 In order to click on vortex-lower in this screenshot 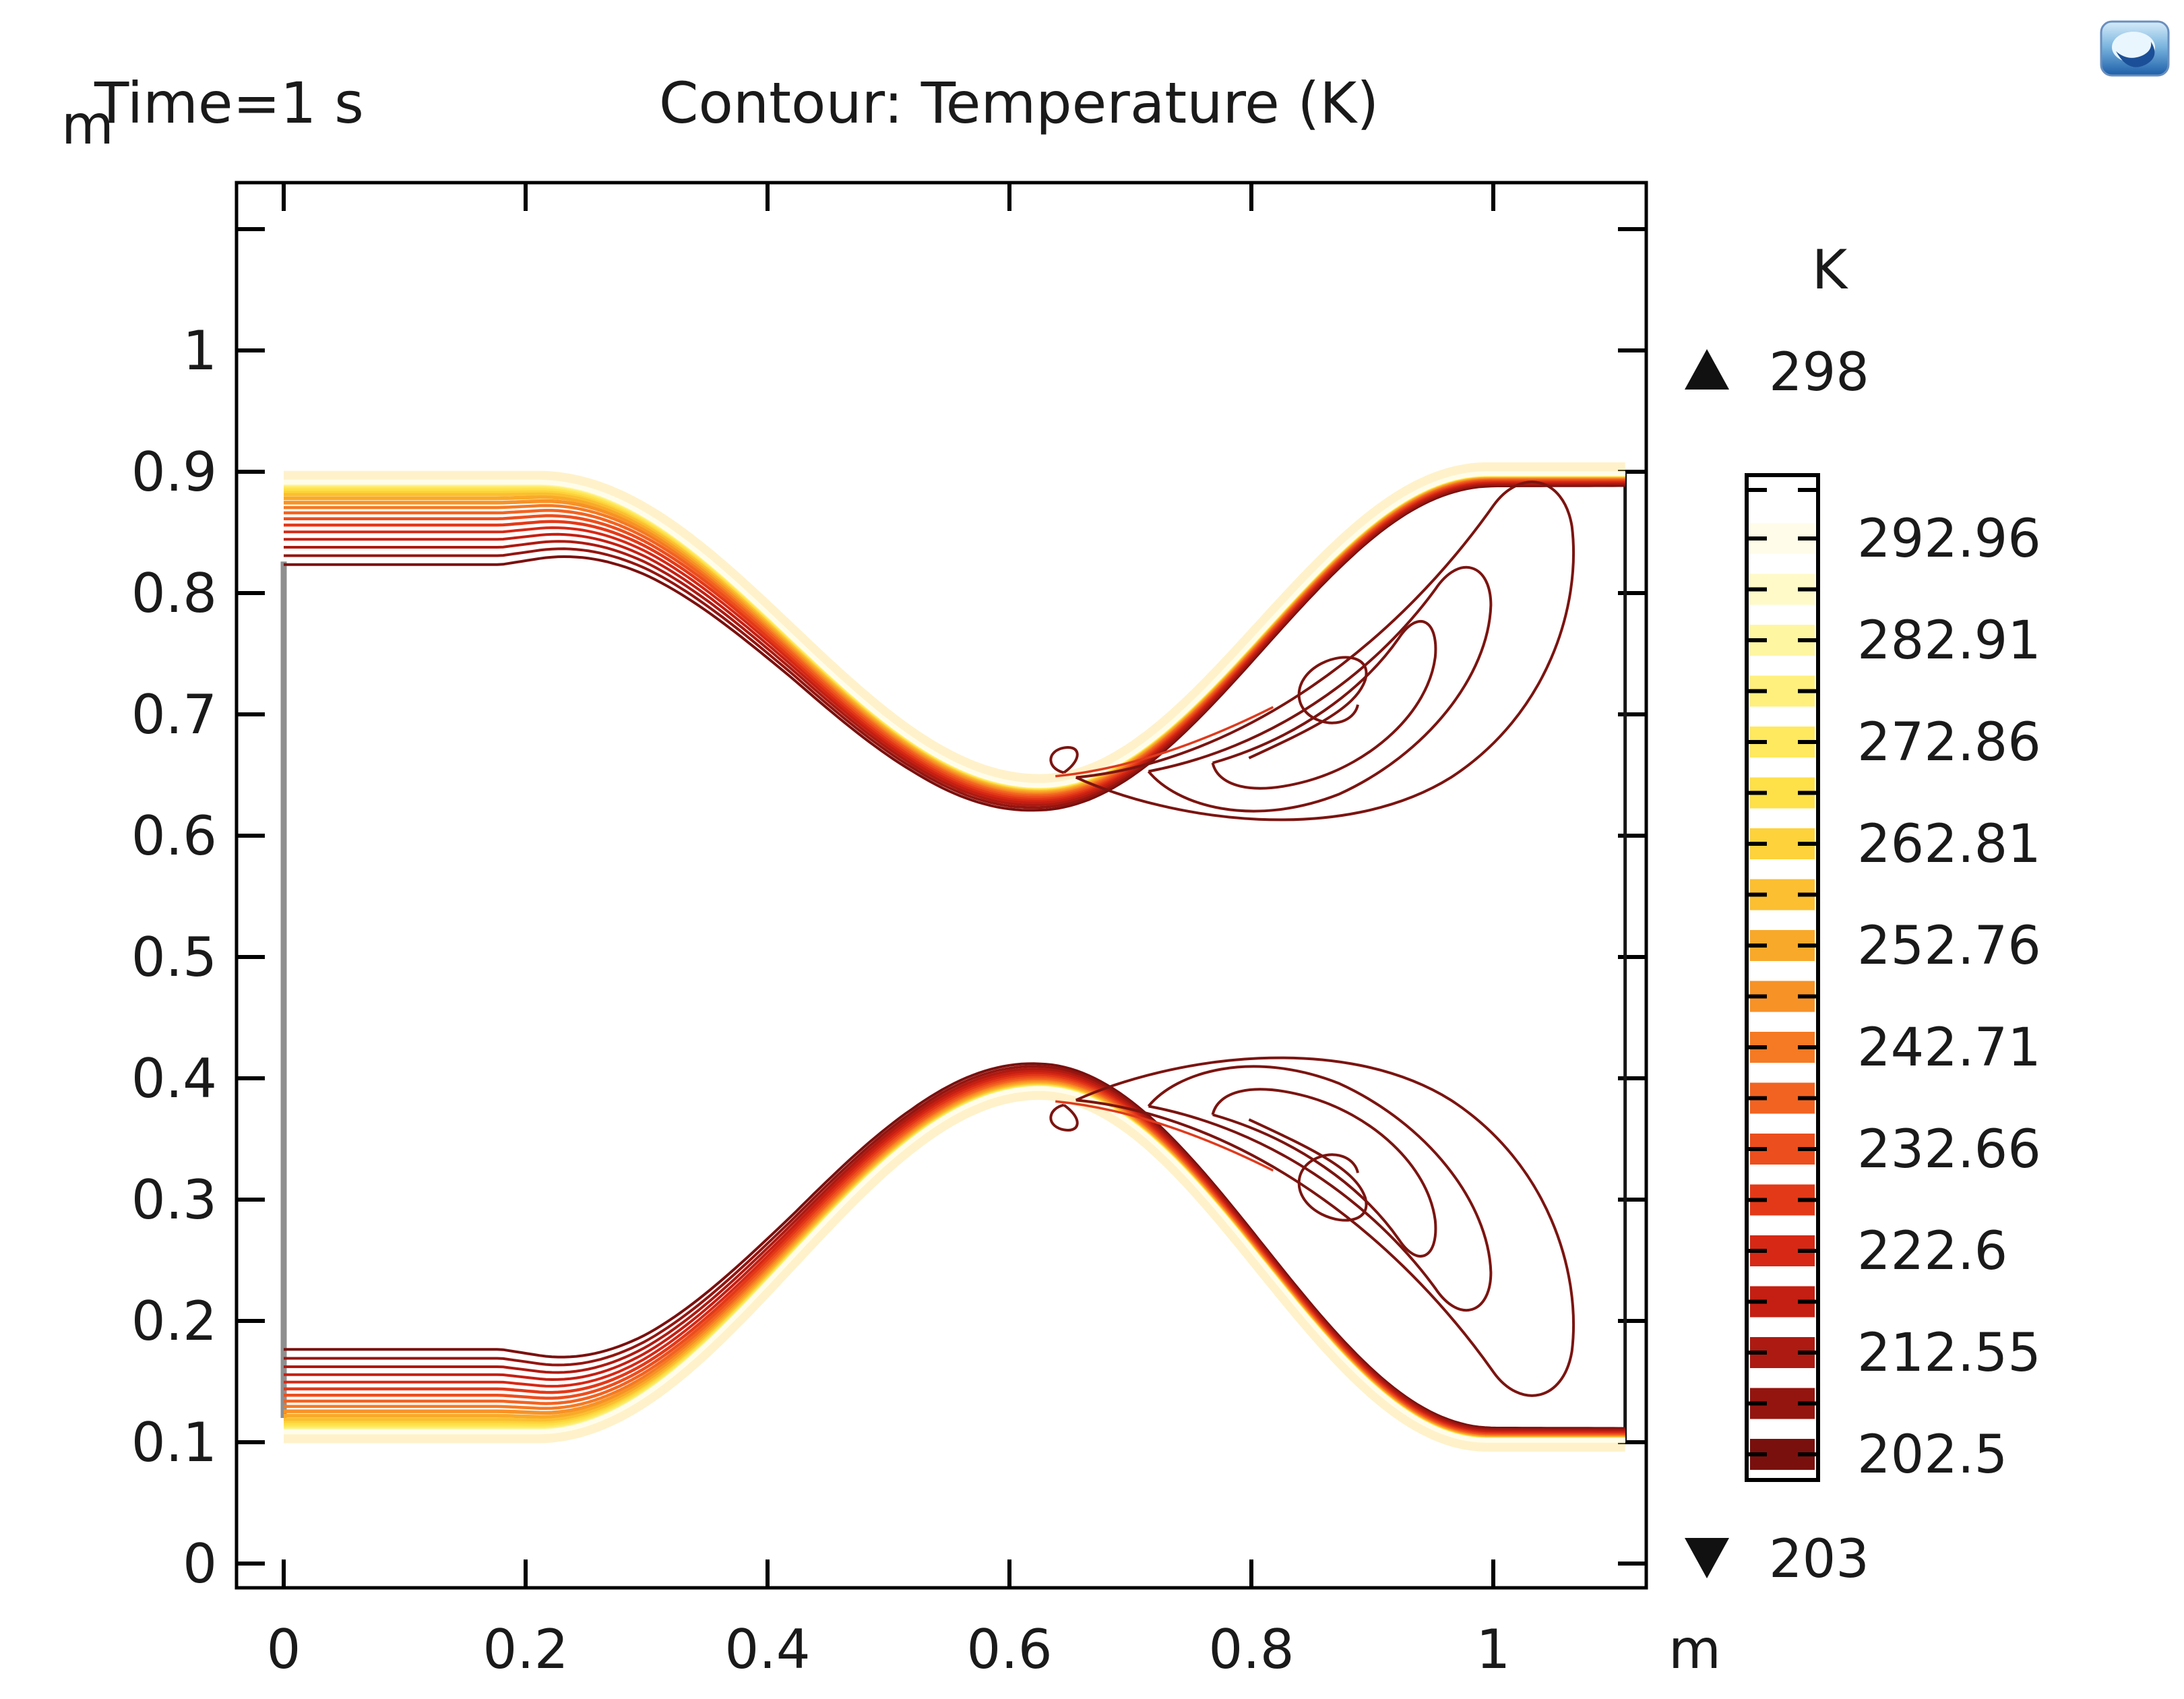, I will do `click(1312, 1226)`.